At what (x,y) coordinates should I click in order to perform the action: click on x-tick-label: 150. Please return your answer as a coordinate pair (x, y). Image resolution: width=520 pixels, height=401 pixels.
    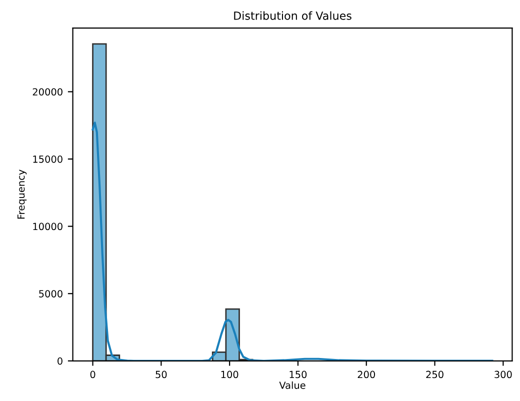
    Looking at the image, I should click on (298, 374).